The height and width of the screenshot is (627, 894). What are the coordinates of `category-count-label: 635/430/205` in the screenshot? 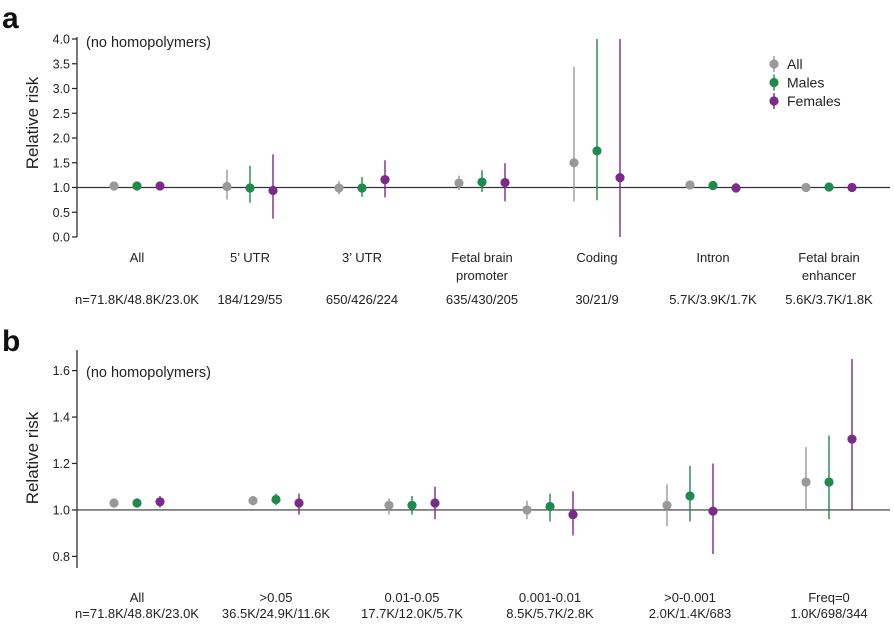 It's located at (482, 299).